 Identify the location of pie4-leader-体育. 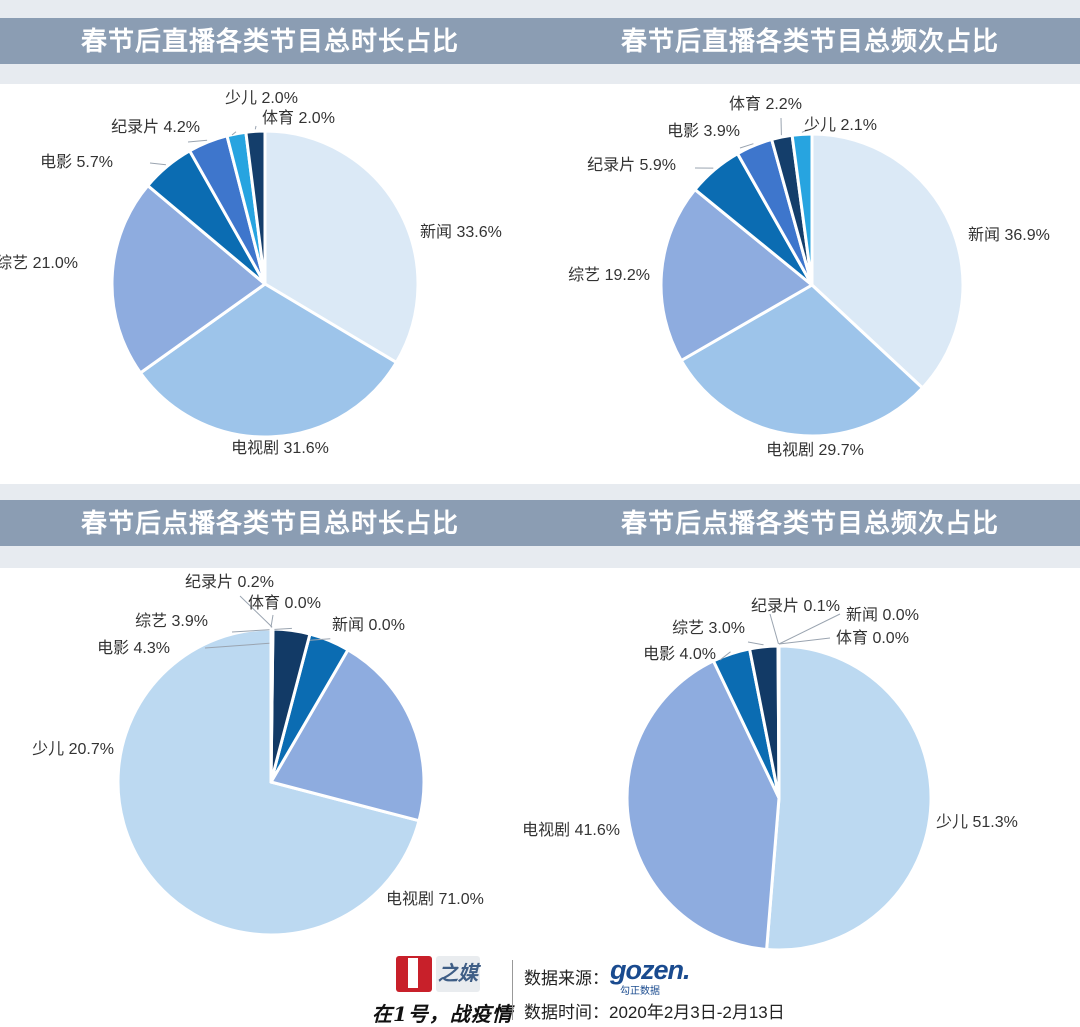
(804, 641).